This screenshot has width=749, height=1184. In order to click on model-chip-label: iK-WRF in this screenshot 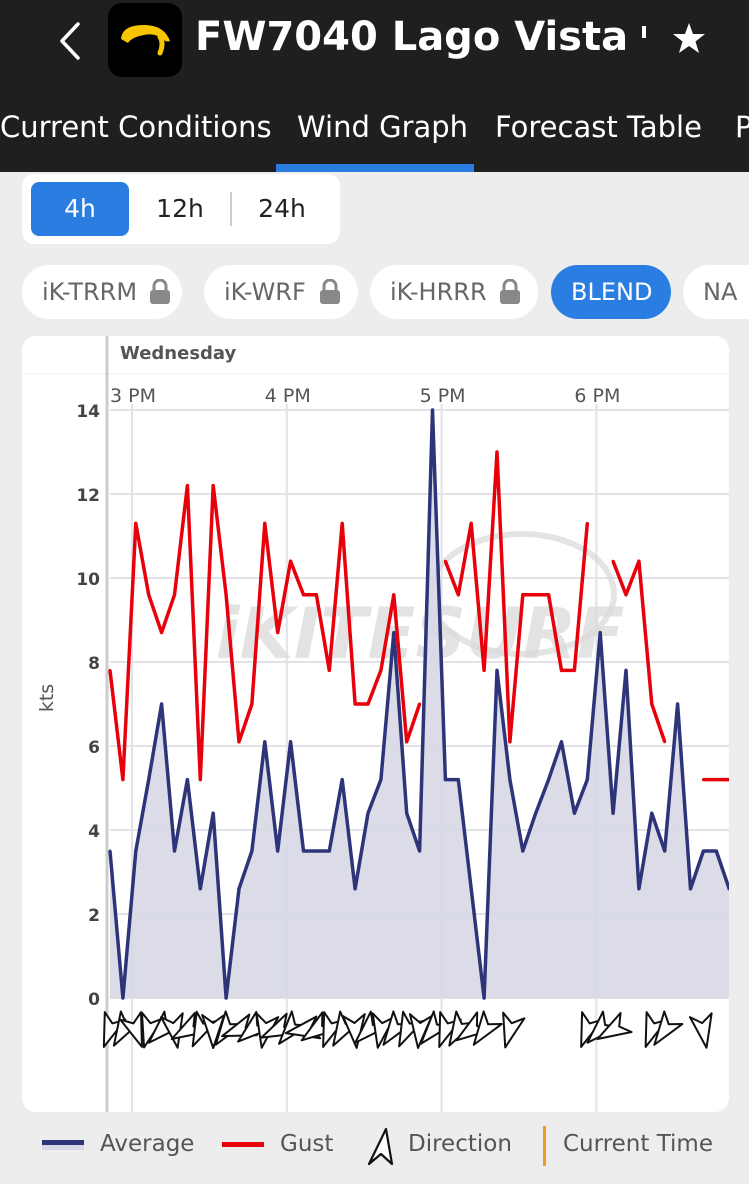, I will do `click(265, 292)`.